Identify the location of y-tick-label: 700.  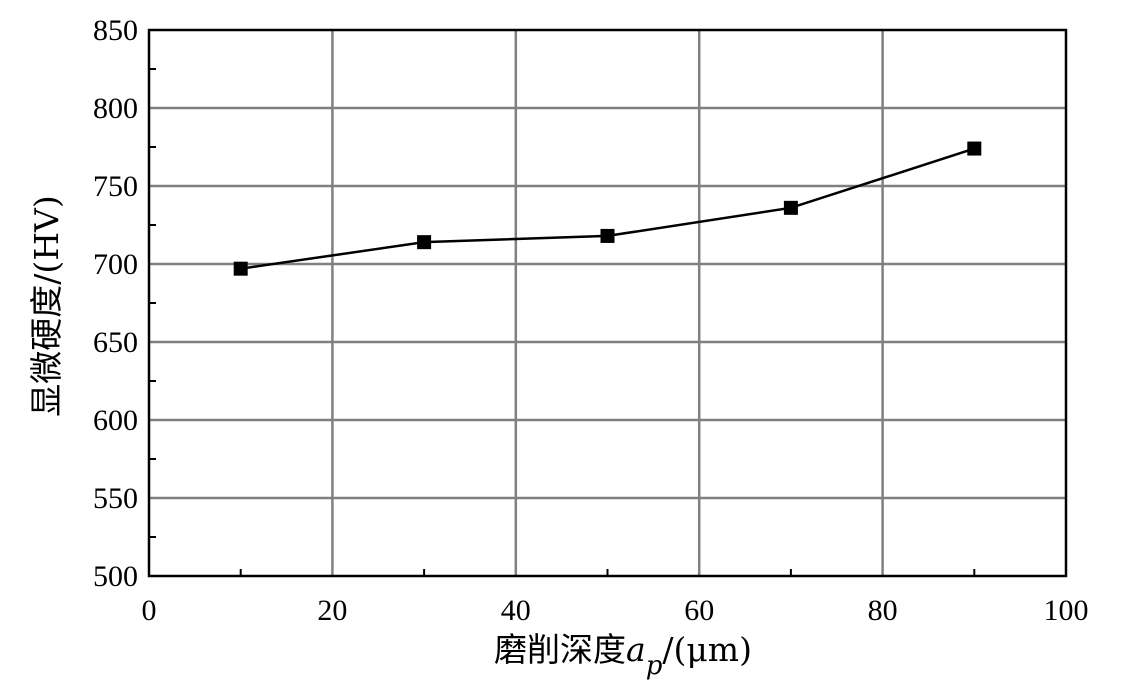
(115, 264).